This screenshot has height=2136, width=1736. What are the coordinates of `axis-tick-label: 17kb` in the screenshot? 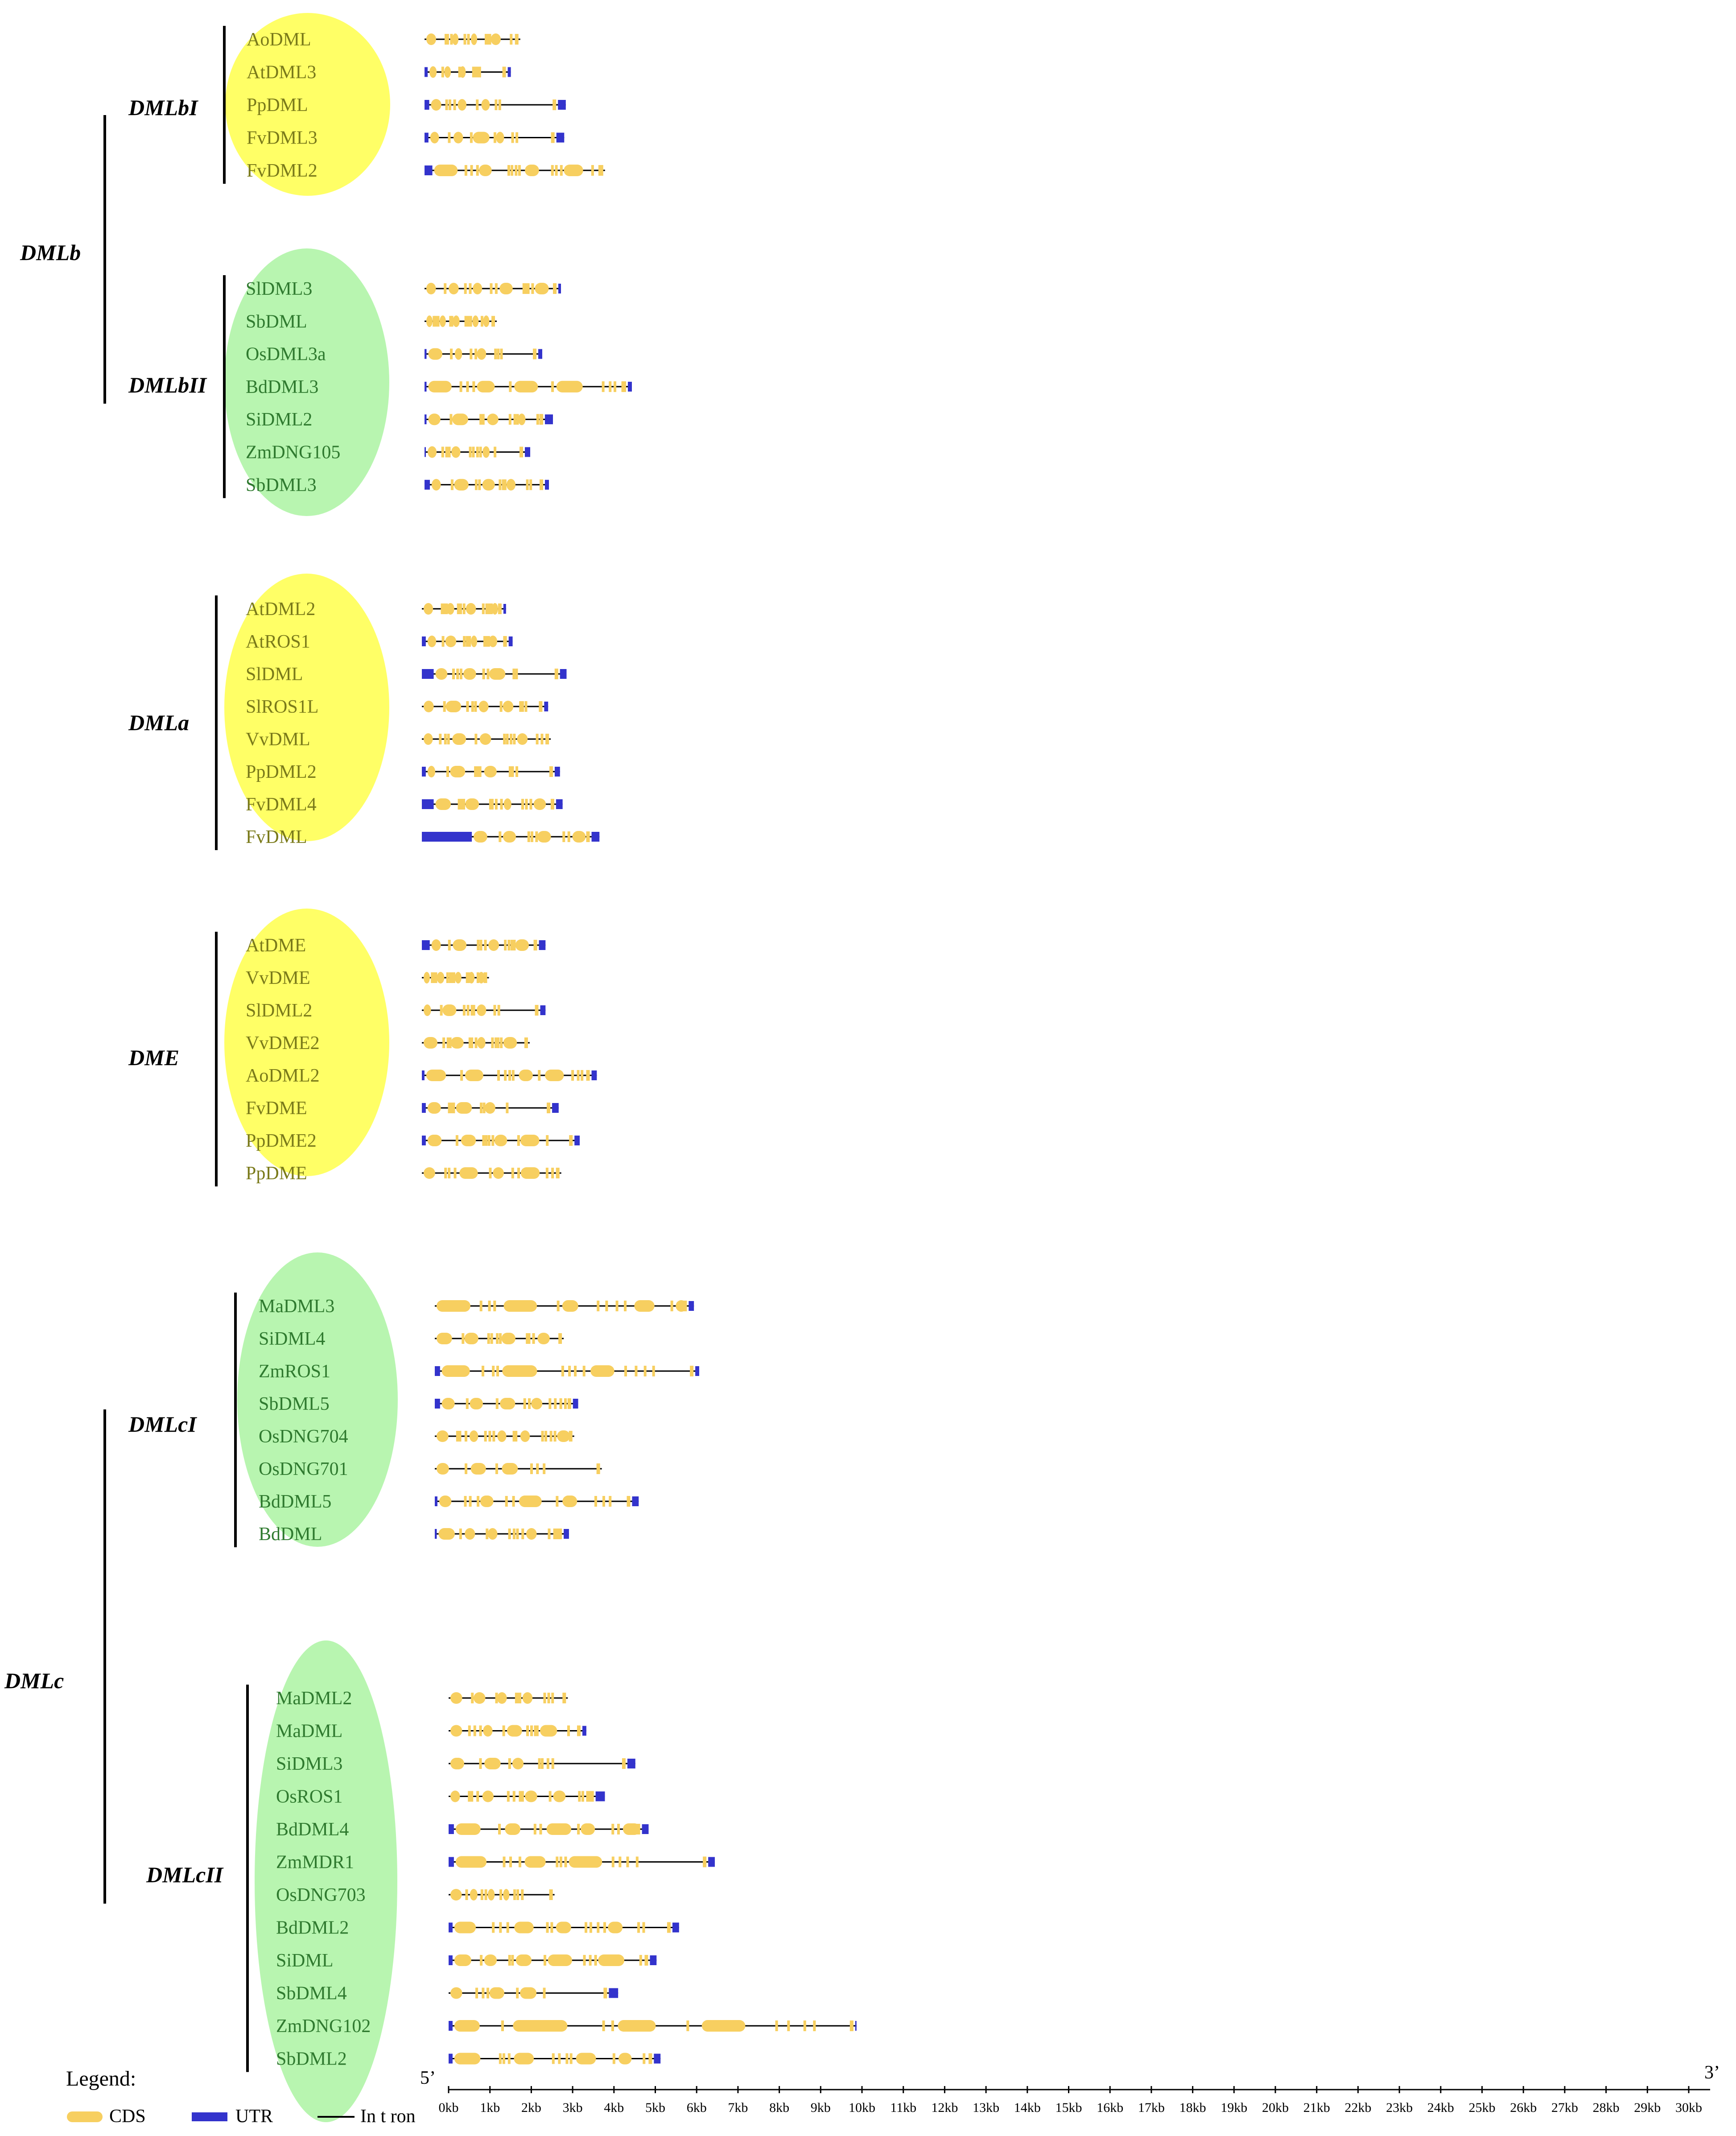 It's located at (1152, 2107).